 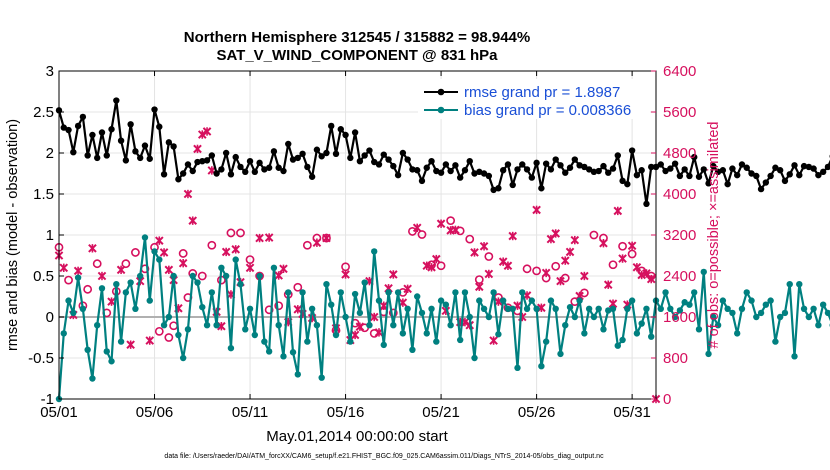 What do you see at coordinates (13, 235) in the screenshot?
I see `y-axis-label-left: rmse and bias (model - observation)` at bounding box center [13, 235].